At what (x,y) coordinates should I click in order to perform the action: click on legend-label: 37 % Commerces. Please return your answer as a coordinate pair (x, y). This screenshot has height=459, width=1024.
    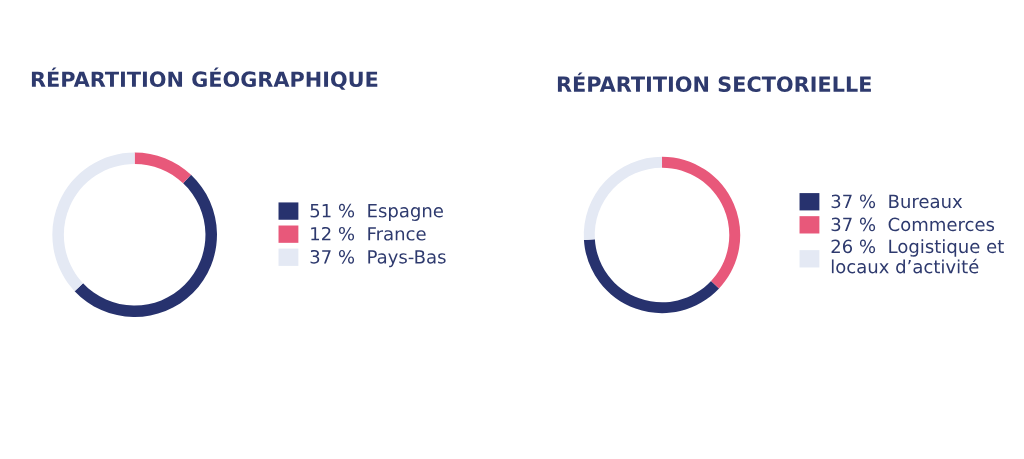
    Looking at the image, I should click on (913, 224).